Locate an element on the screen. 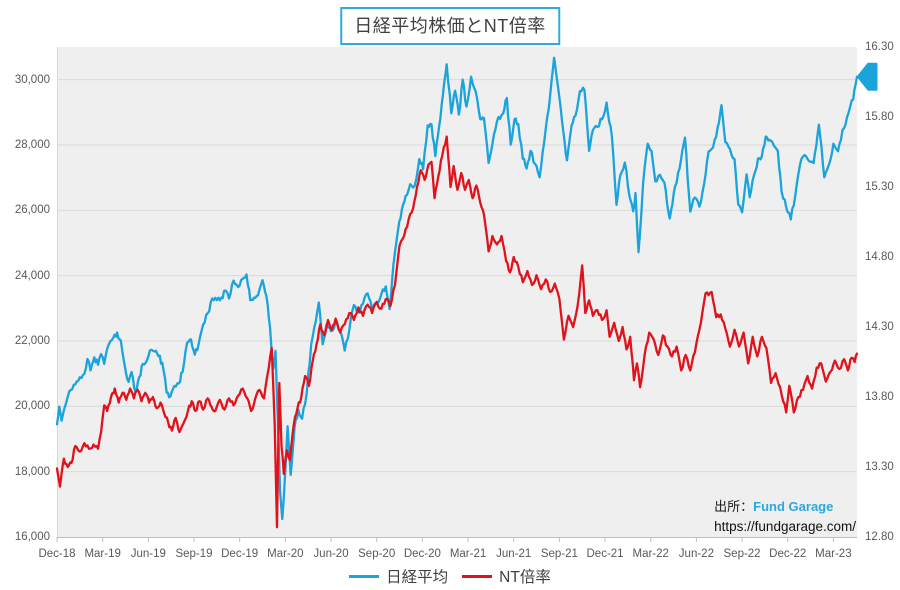 This screenshot has width=900, height=590. legend-item-nt-ratio: NT倍率 is located at coordinates (506, 576).